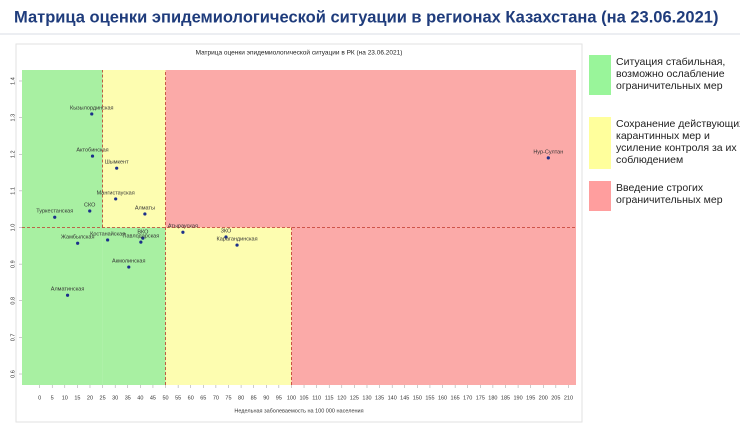  Describe the element at coordinates (279, 398) in the screenshot. I see `x-tick-label: 95` at that location.